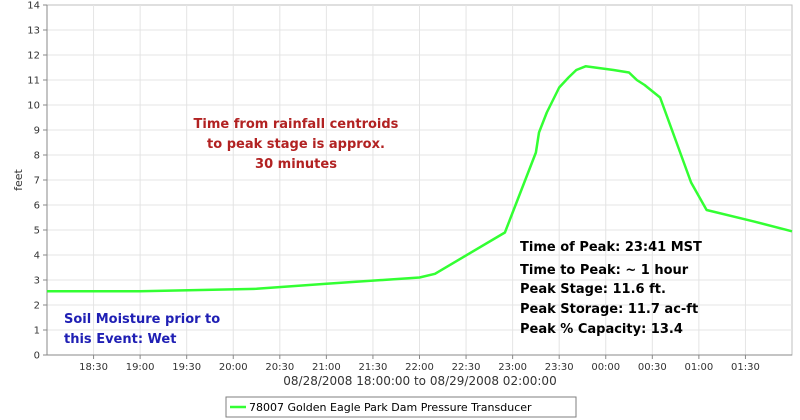  Describe the element at coordinates (37, 281) in the screenshot. I see `y-tick-label: 3` at that location.